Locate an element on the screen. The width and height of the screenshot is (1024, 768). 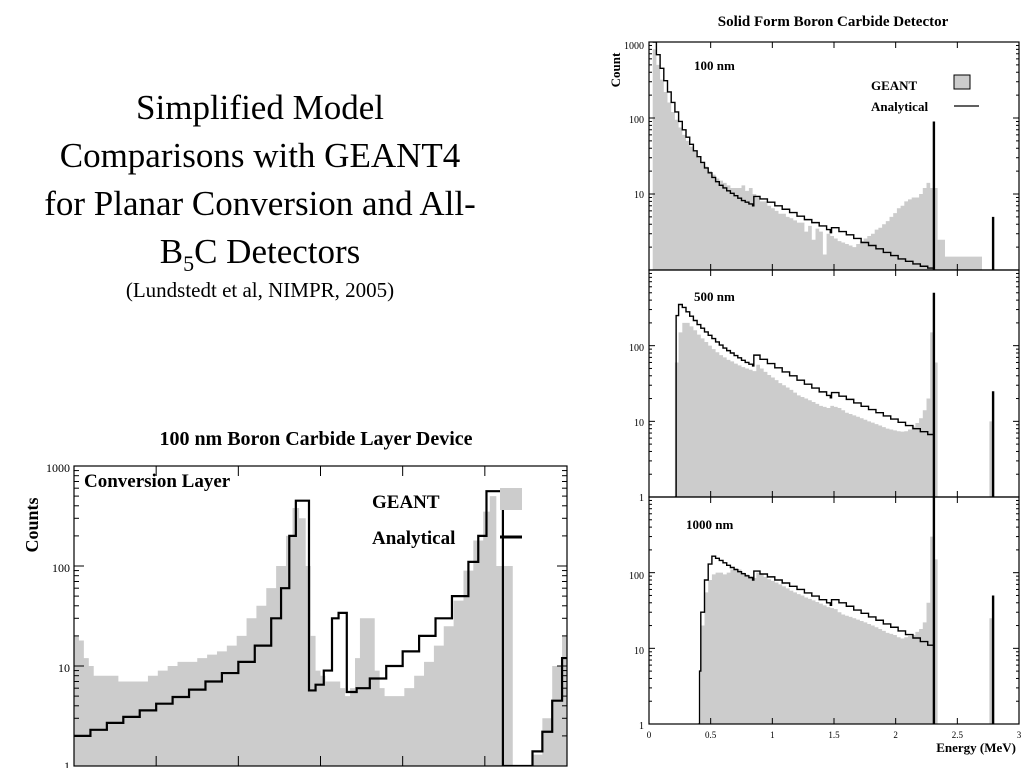
citation: (Lundstedt et al, NIMPR, 2005) is located at coordinates (260, 290).